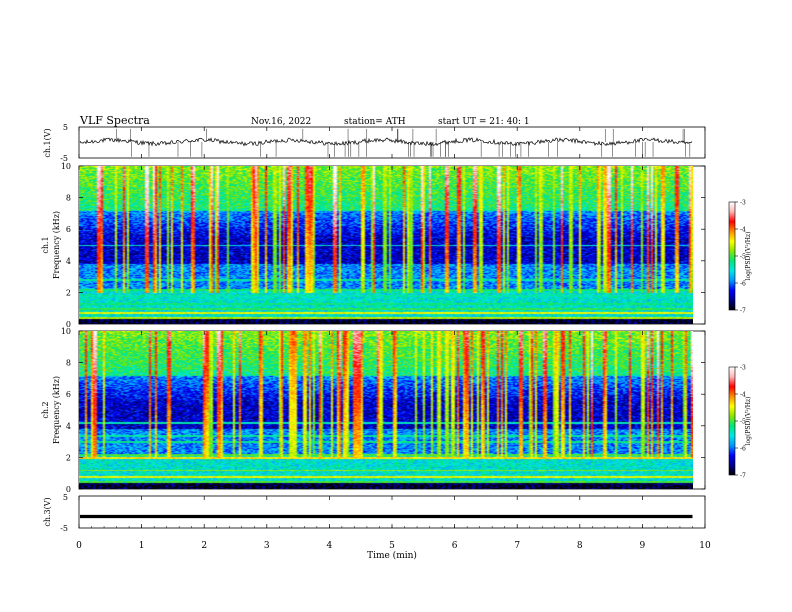 This screenshot has height=612, width=792. I want to click on ch1-colorbar-label: log(PSD)(V²/Hz), so click(748, 256).